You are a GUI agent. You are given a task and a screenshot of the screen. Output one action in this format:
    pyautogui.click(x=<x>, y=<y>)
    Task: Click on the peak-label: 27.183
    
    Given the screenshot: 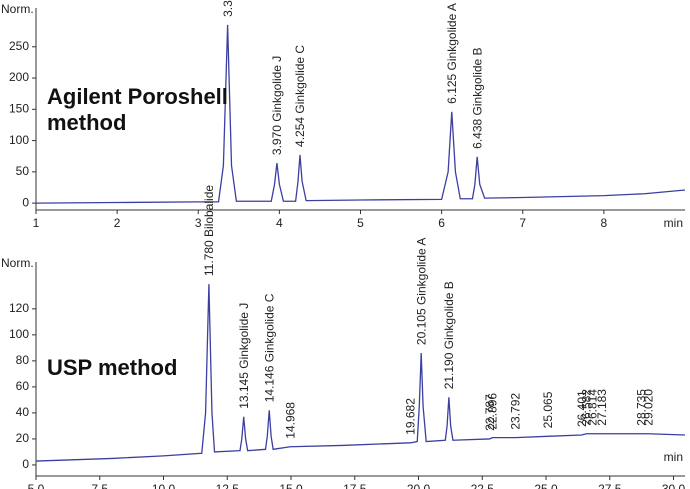 What is the action you would take?
    pyautogui.click(x=602, y=407)
    